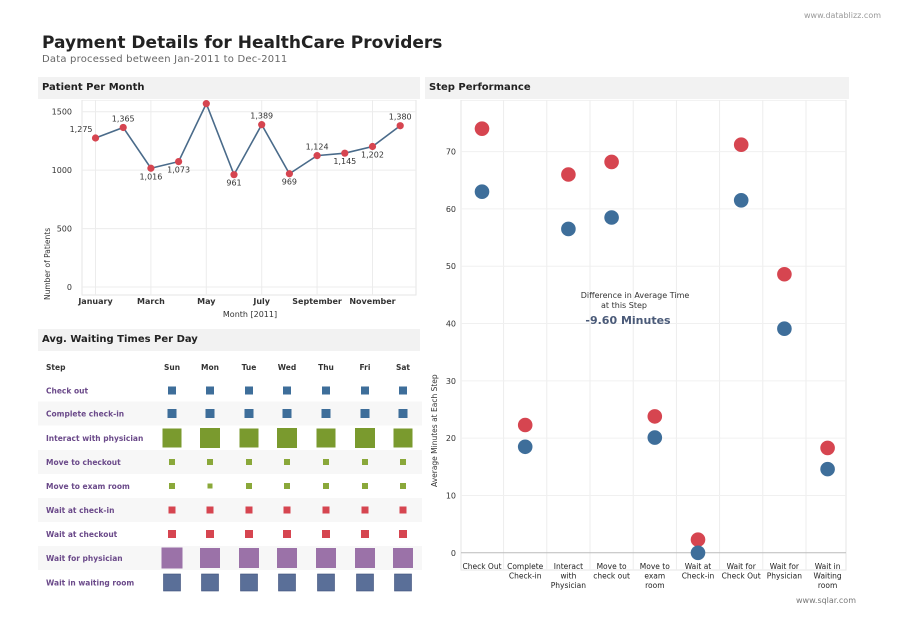 This screenshot has width=912, height=640. Describe the element at coordinates (90, 583) in the screenshot. I see `step-row-label: Wait in waiting room` at that location.